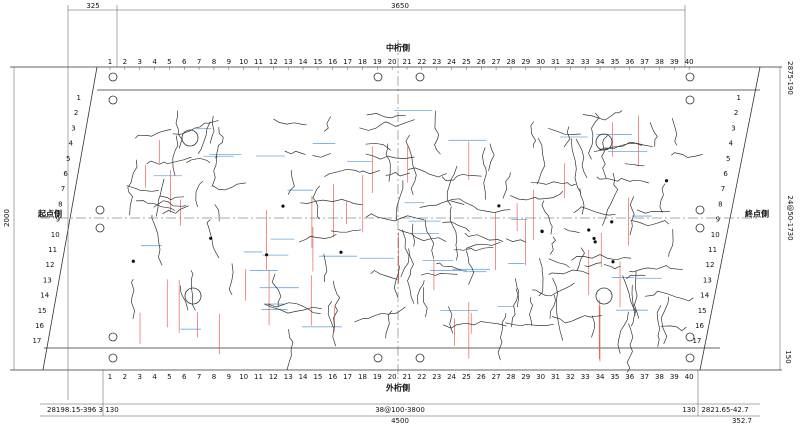 This screenshot has height=425, width=807. I want to click on column-number: 11, so click(258, 62).